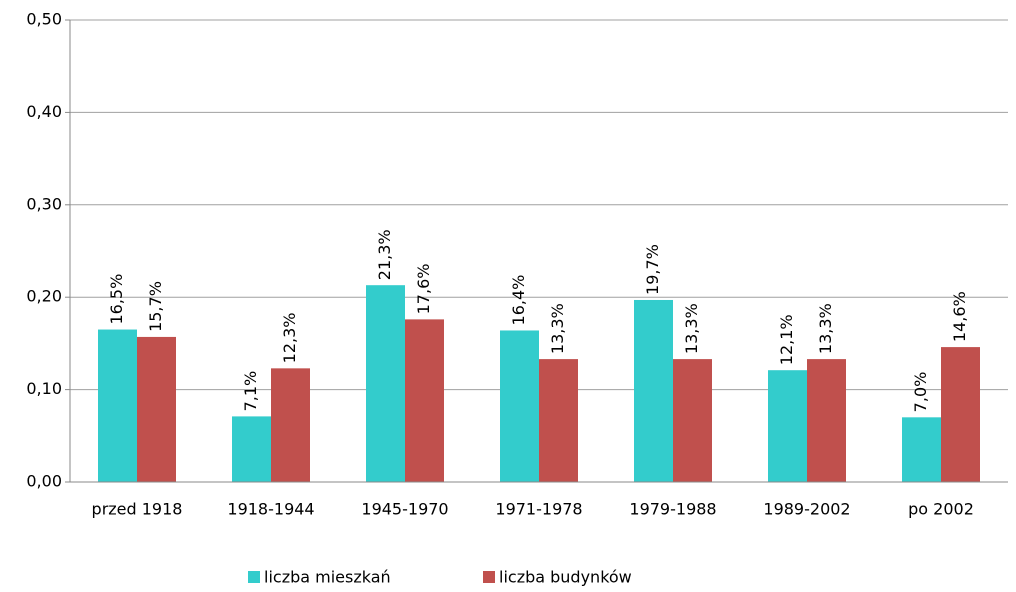 This screenshot has height=592, width=1016. I want to click on x-tick-label: po 2002, so click(941, 509).